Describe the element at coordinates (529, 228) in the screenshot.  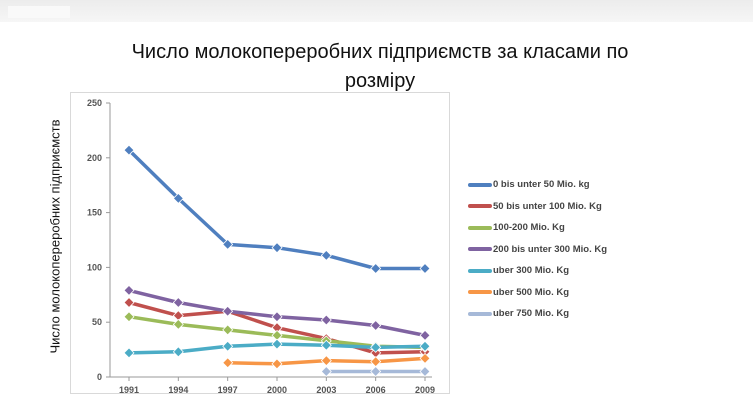
I see `legend-label: 100-200 Mio. Kg` at that location.